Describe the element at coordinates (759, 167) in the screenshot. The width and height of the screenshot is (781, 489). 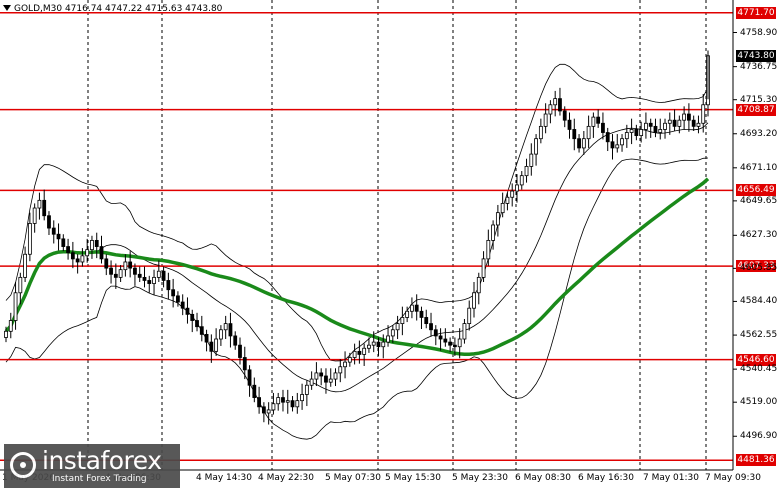
I see `price-tick-label: 4671.10` at that location.